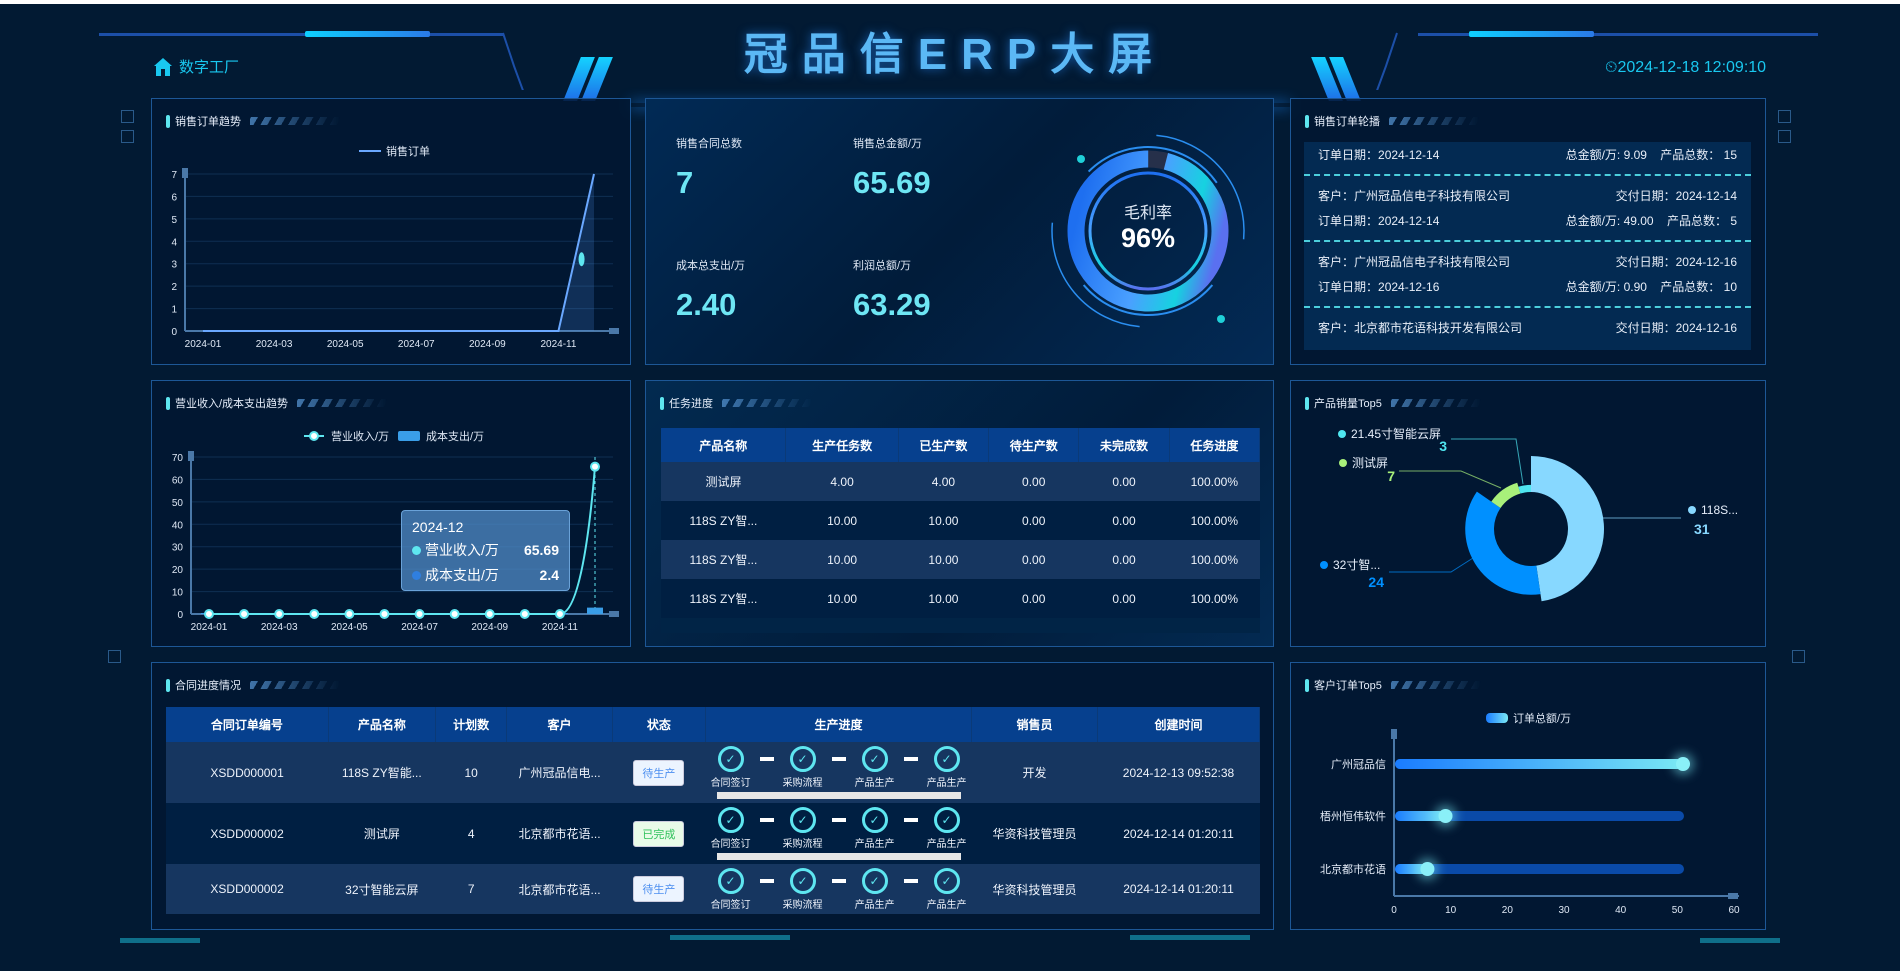 The width and height of the screenshot is (1900, 971). Describe the element at coordinates (399, 252) in the screenshot. I see `series-line` at that location.